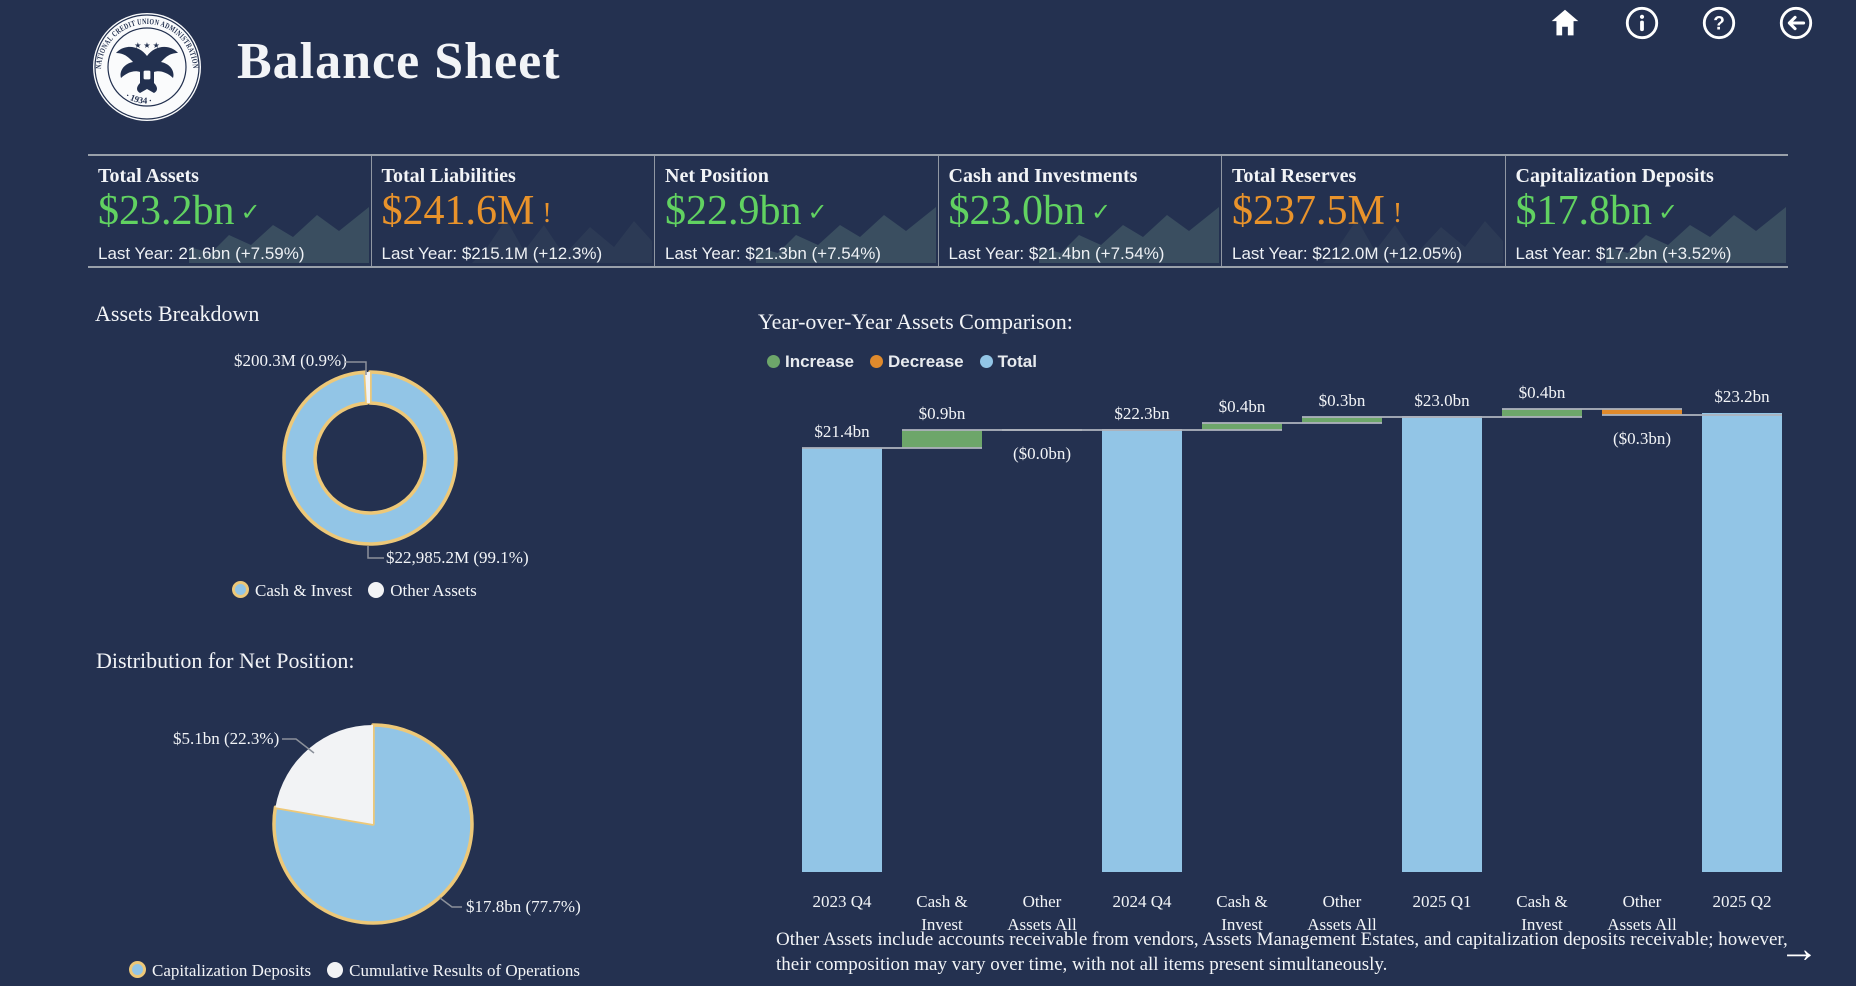  What do you see at coordinates (335, 970) in the screenshot?
I see `legend-swatch-cumulative-results` at bounding box center [335, 970].